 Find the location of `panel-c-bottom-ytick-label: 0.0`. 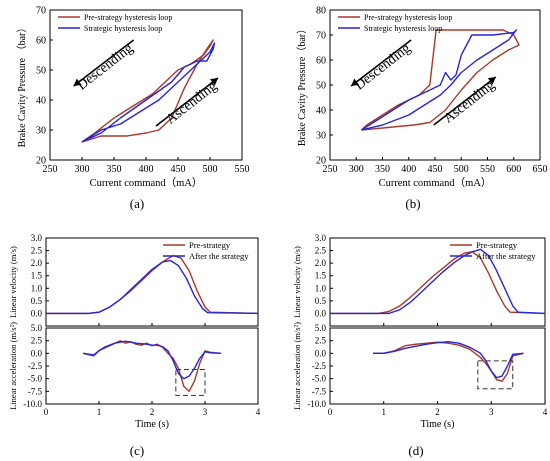

panel-c-bottom-ytick-label: 0.0 is located at coordinates (37, 353).